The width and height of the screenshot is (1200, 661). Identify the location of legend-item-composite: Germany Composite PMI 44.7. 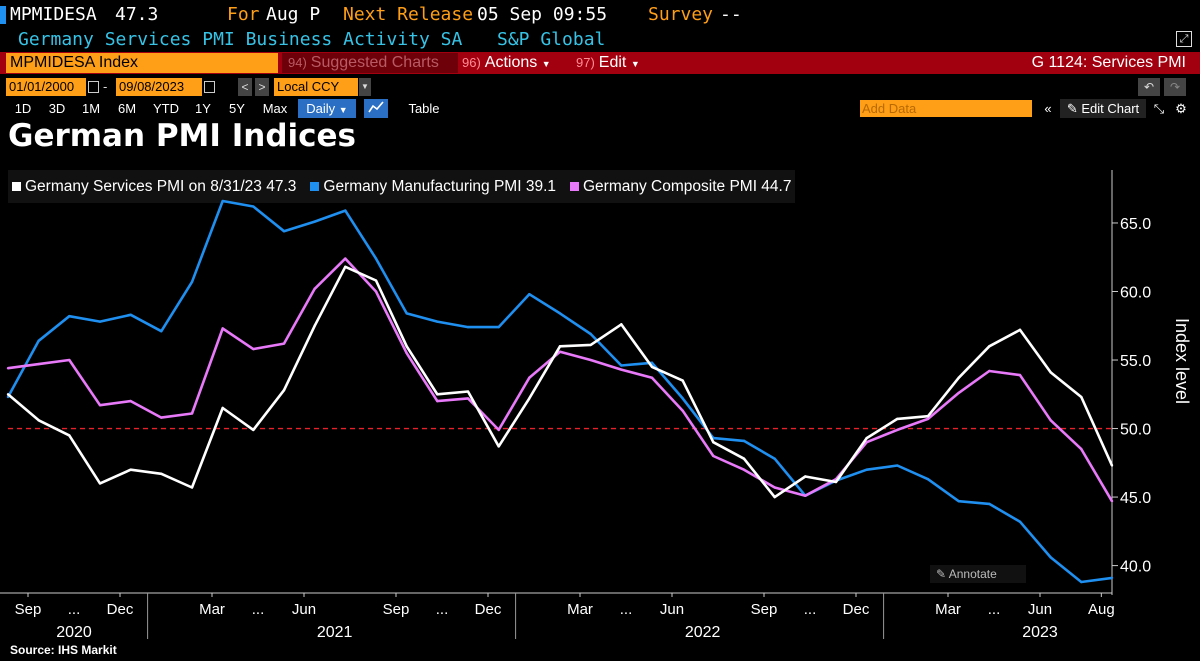
(680, 187).